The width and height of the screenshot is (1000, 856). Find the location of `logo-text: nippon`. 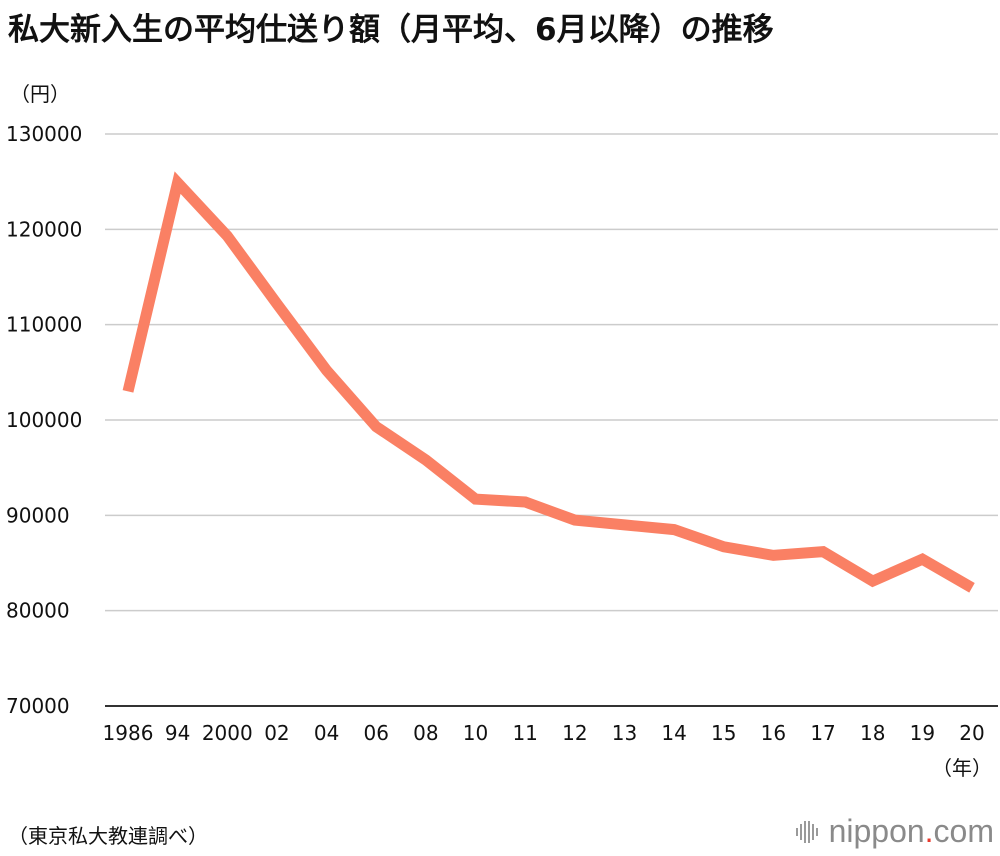

logo-text: nippon is located at coordinates (876, 831).